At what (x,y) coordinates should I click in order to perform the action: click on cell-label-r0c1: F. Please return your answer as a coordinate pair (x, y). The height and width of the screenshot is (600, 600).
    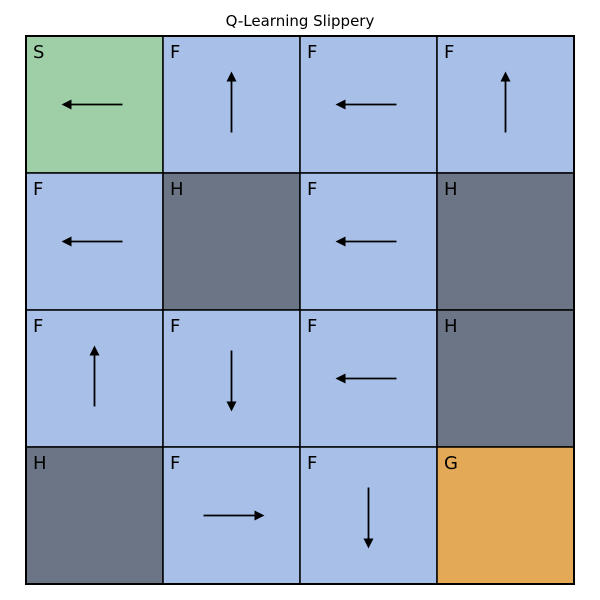
    Looking at the image, I should click on (175, 52).